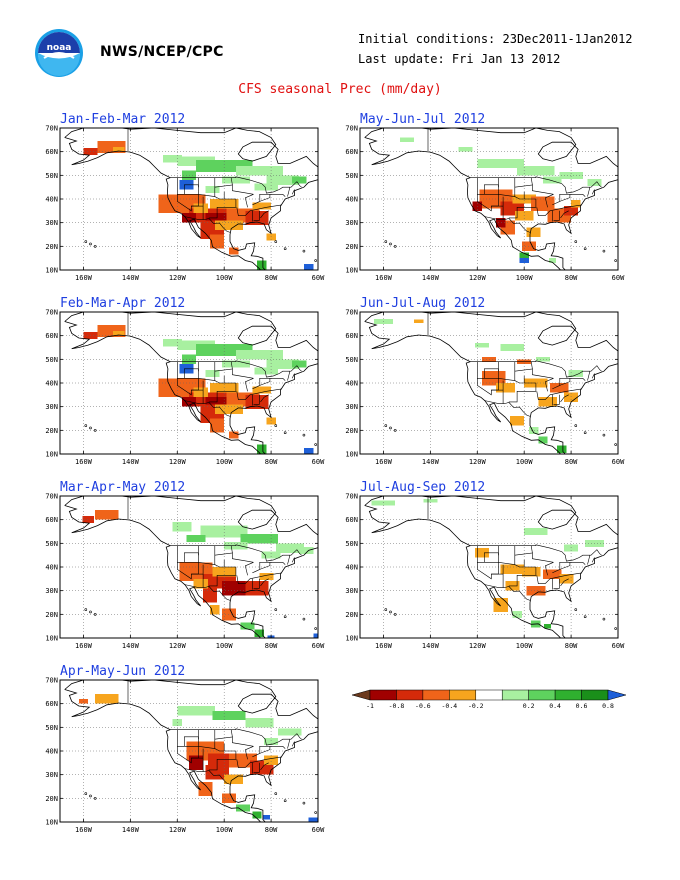  What do you see at coordinates (459, 59) in the screenshot?
I see `last-update: Last update: Fri Jan 13 2012` at bounding box center [459, 59].